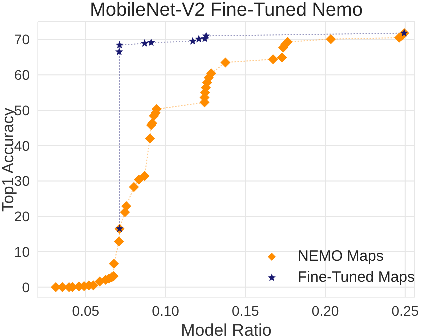 Image resolution: width=423 pixels, height=336 pixels. I want to click on y-tick-label: 40, so click(22, 146).